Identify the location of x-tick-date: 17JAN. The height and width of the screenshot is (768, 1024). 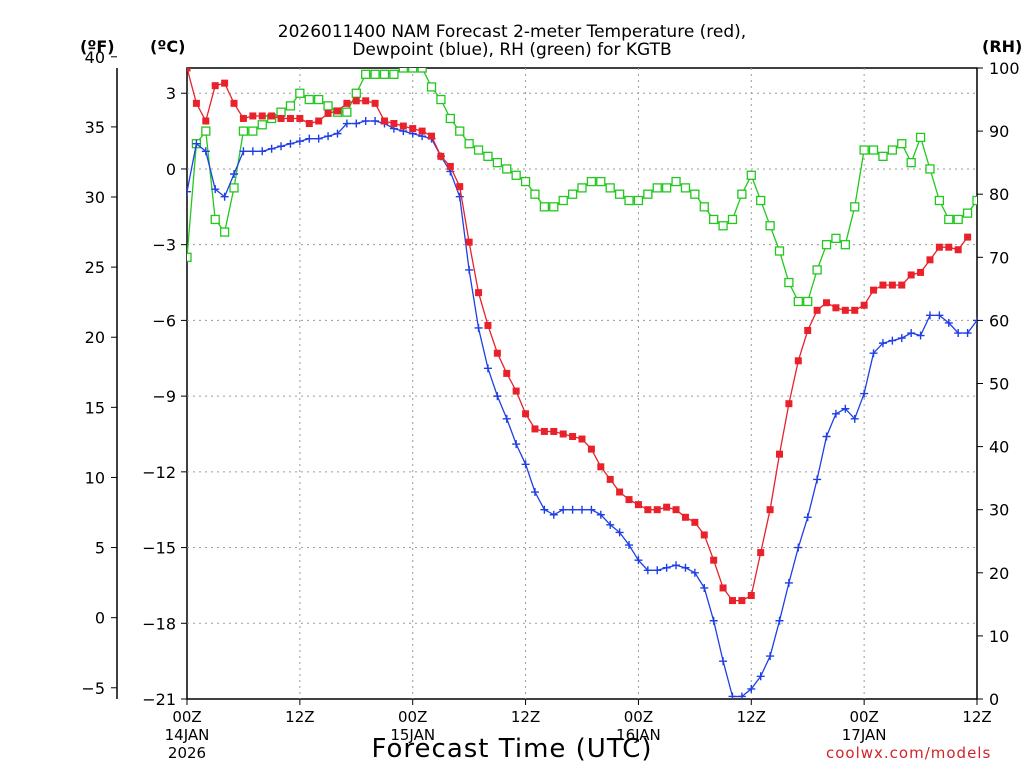
(864, 735).